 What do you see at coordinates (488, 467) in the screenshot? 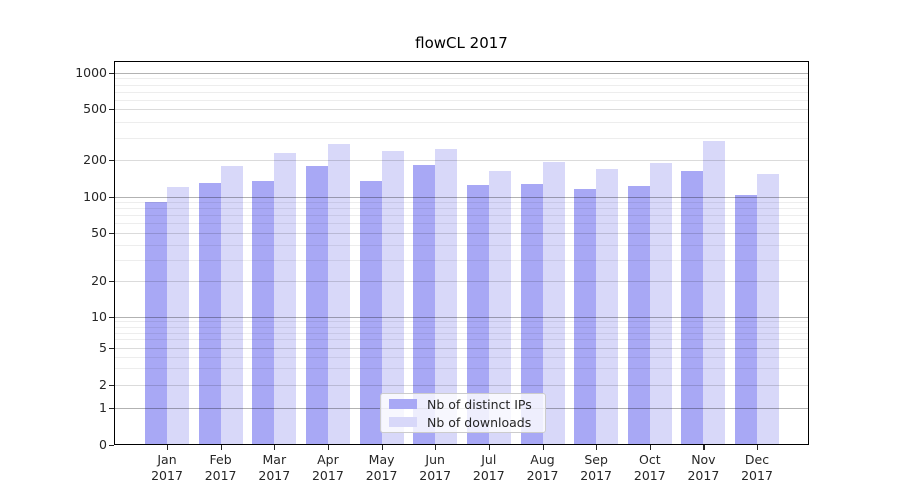
I see `xtick-label-jul: Jul 2017` at bounding box center [488, 467].